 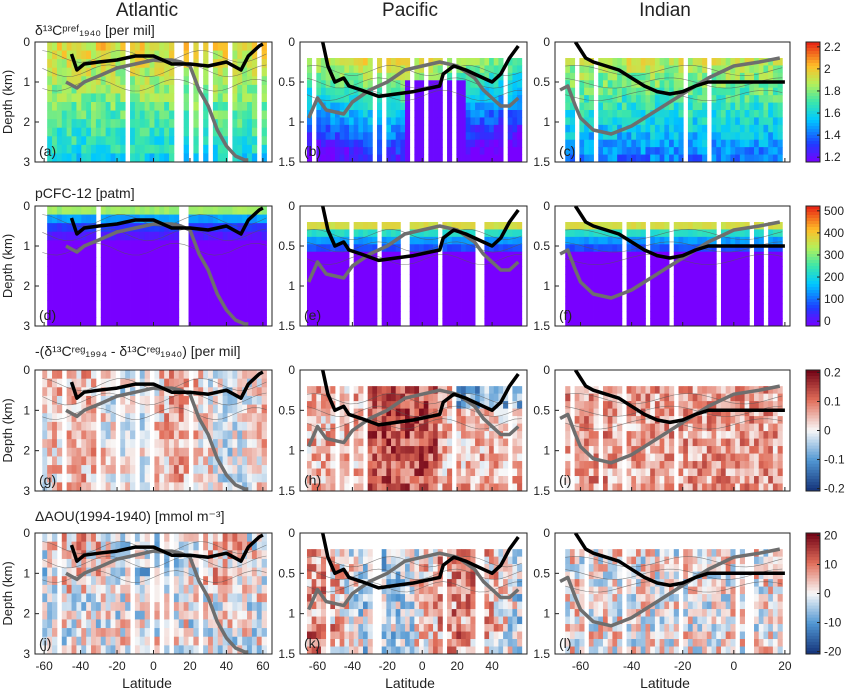 I want to click on black-line, so click(x=679, y=233).